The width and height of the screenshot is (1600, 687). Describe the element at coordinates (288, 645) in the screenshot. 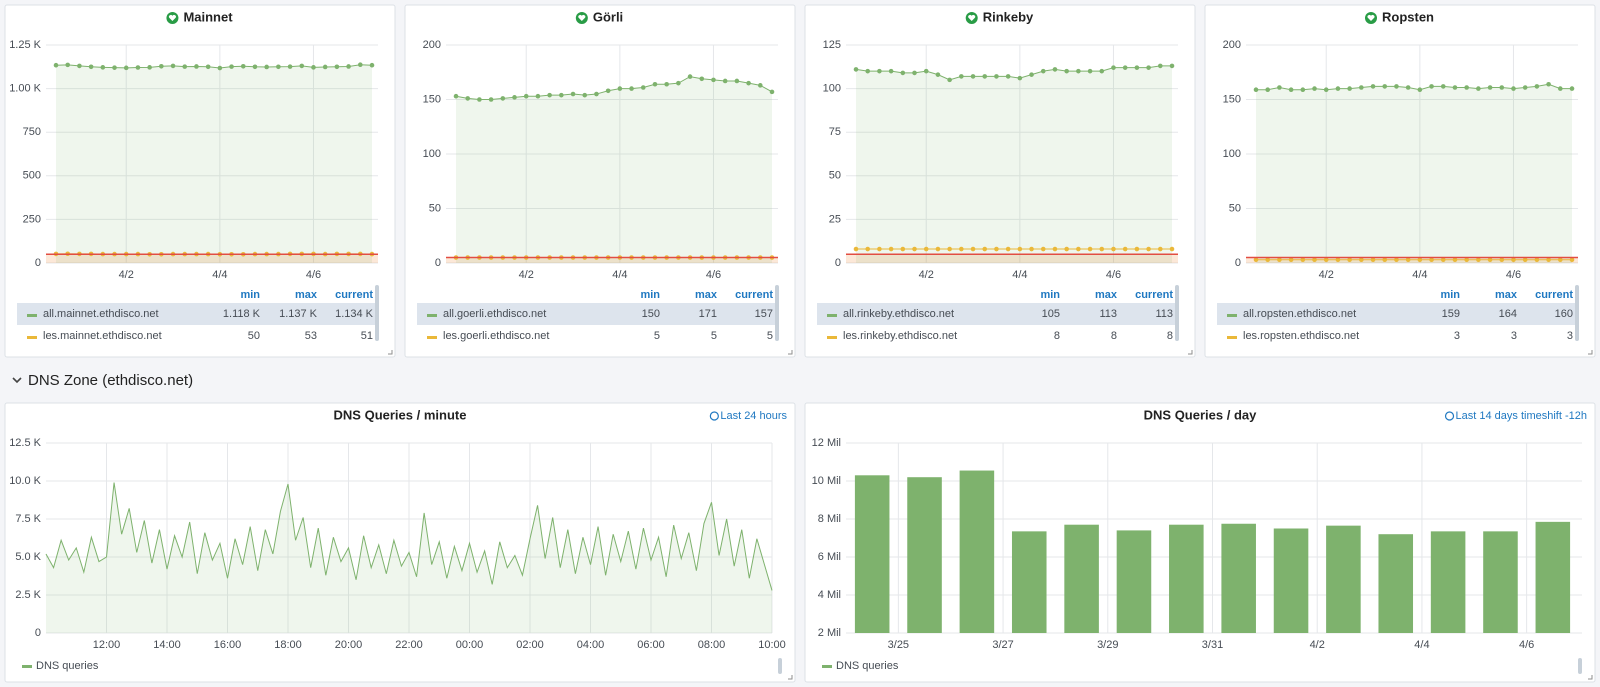

I see `x-tick-label: 18:00` at that location.